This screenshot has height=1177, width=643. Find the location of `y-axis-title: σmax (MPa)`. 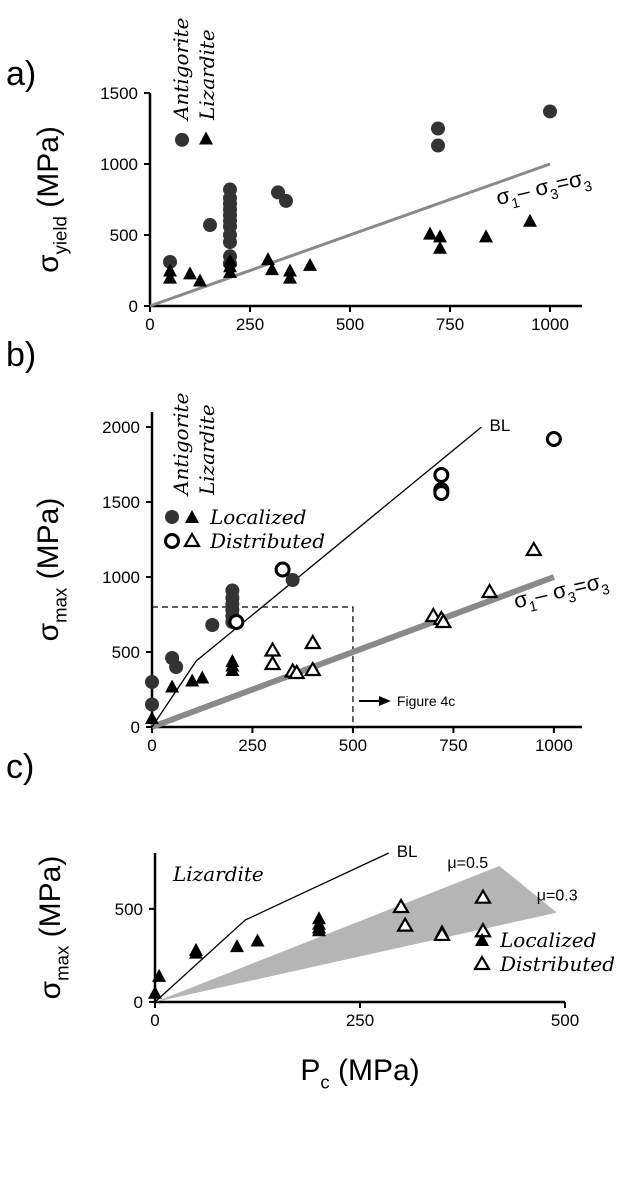

y-axis-title: σmax (MPa) is located at coordinates (51, 570).